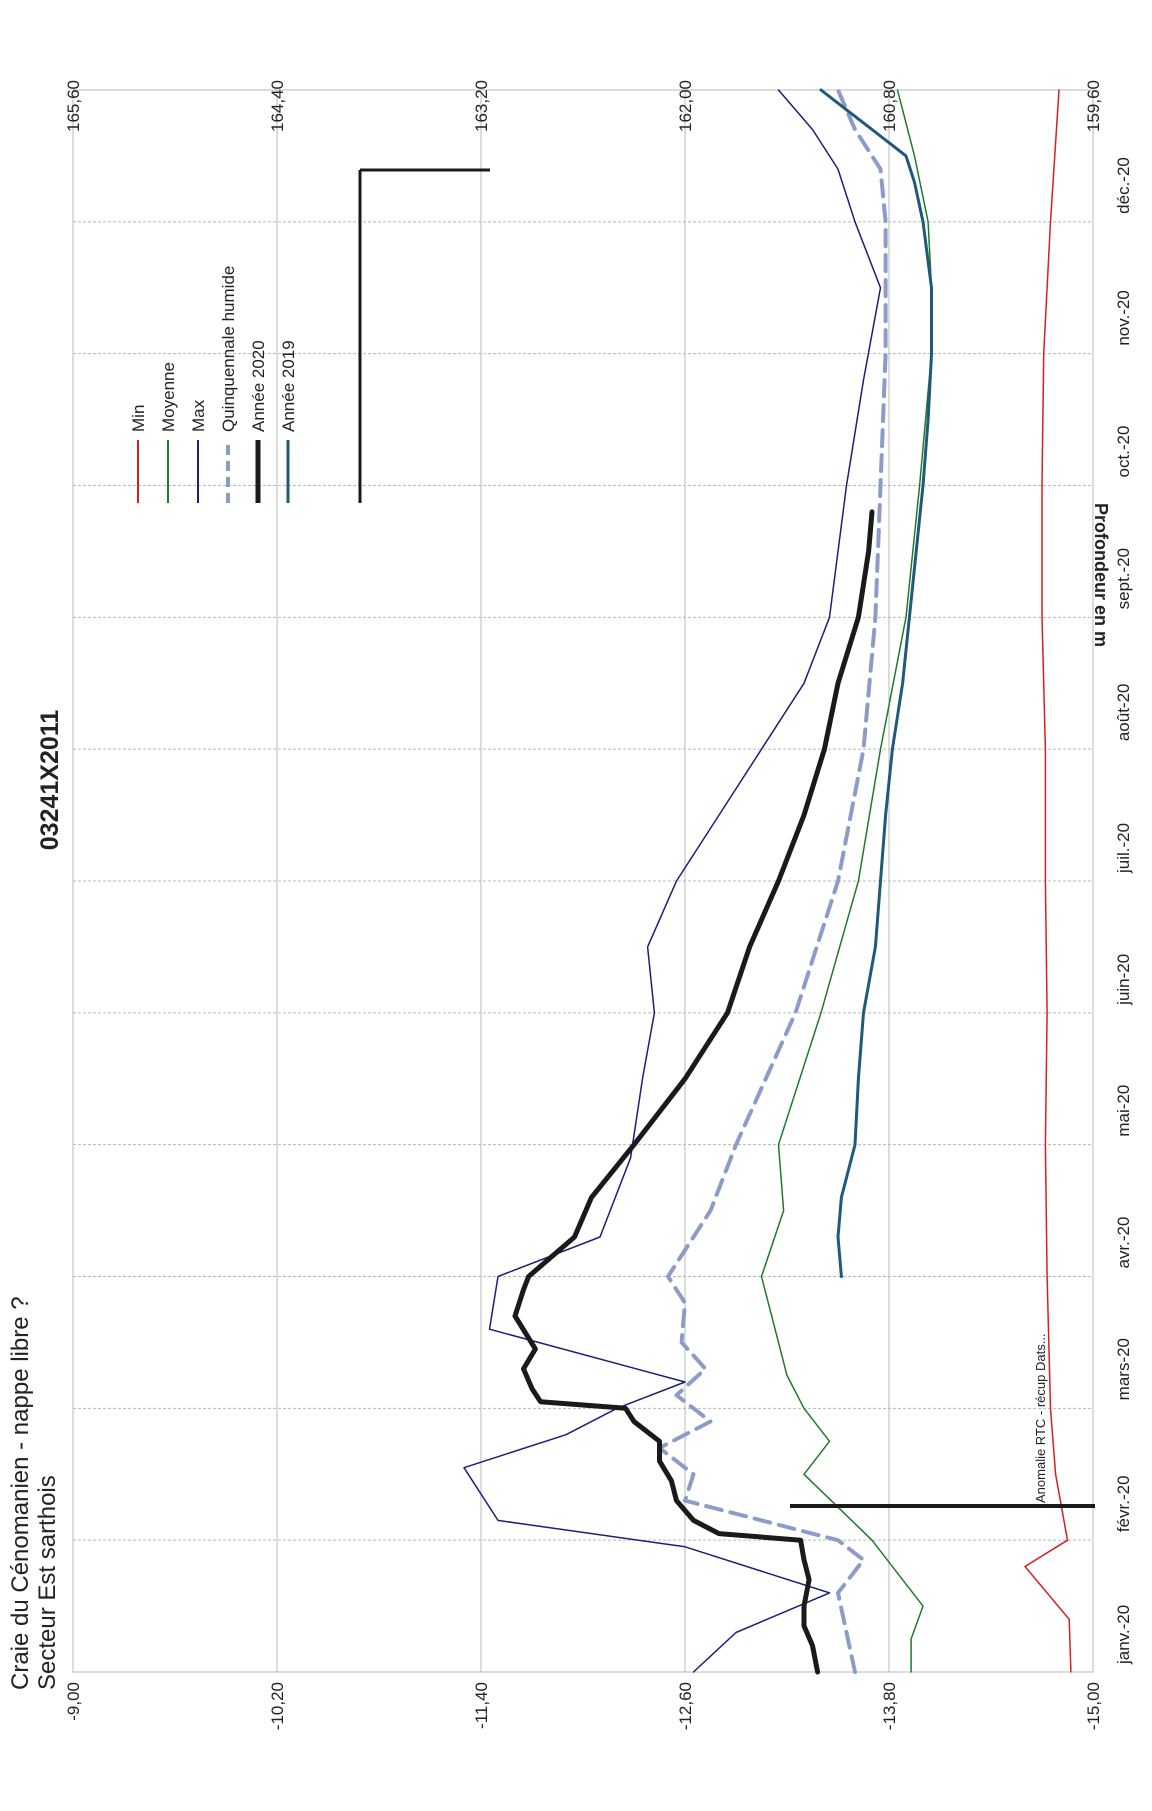  Describe the element at coordinates (73, 106) in the screenshot. I see `y2-tick-label: 165,60` at that location.